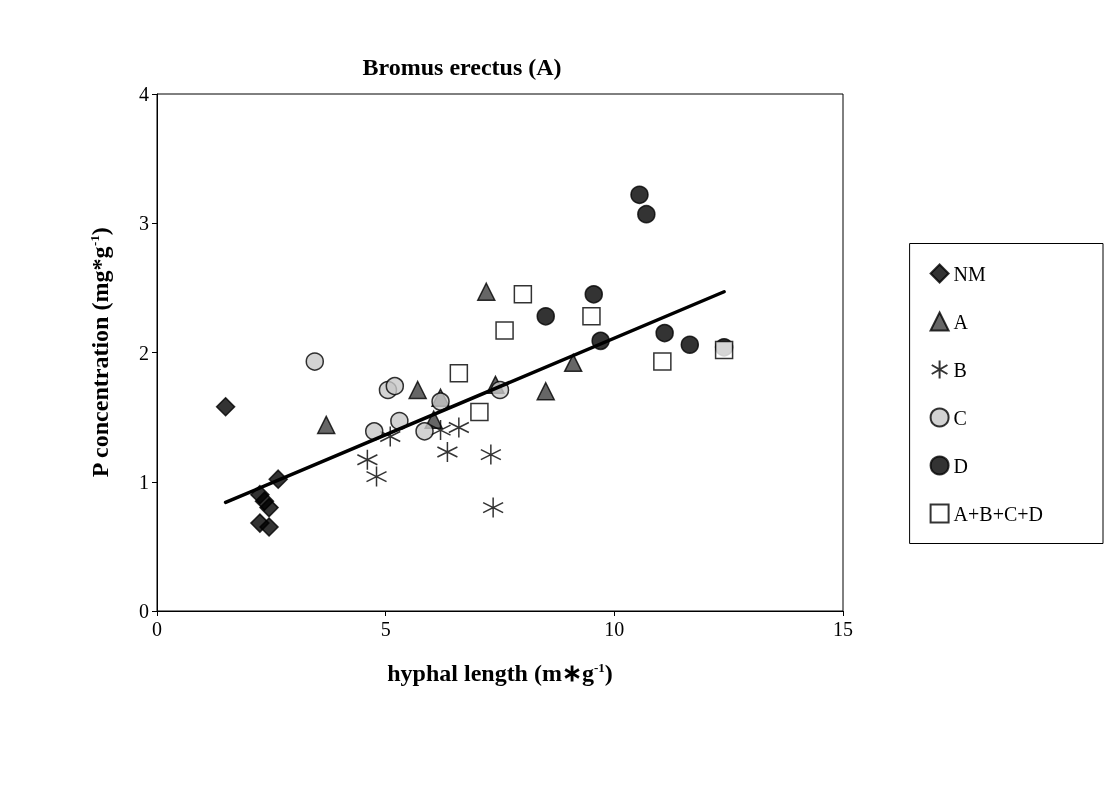  Describe the element at coordinates (960, 417) in the screenshot. I see `legend-label: C` at that location.